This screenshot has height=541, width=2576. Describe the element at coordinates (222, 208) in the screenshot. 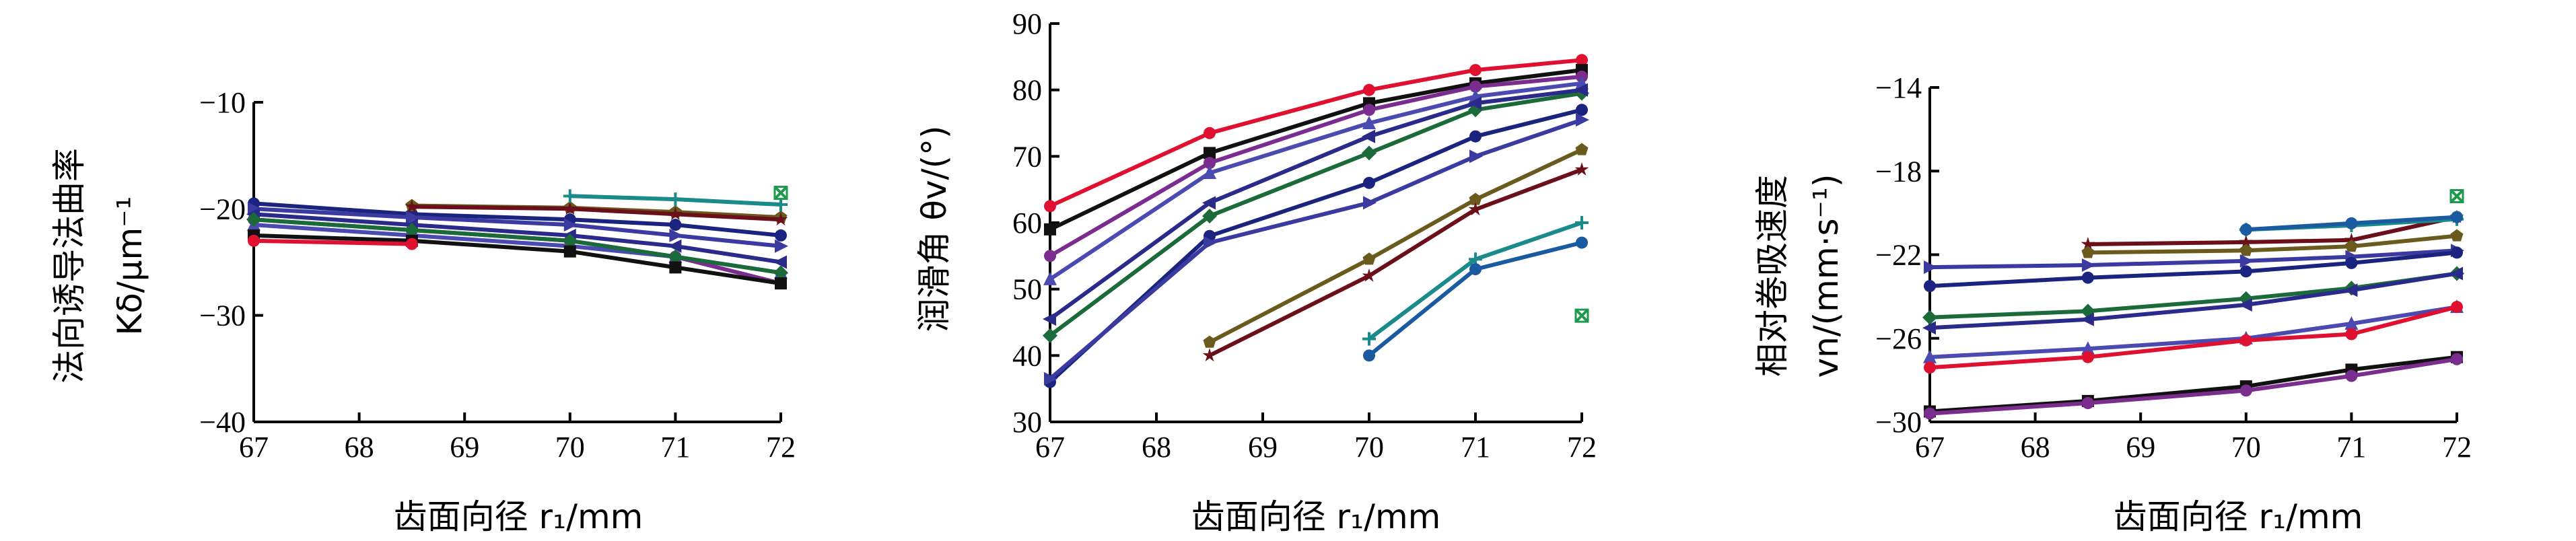

I see `y-tick-label: −20` at that location.